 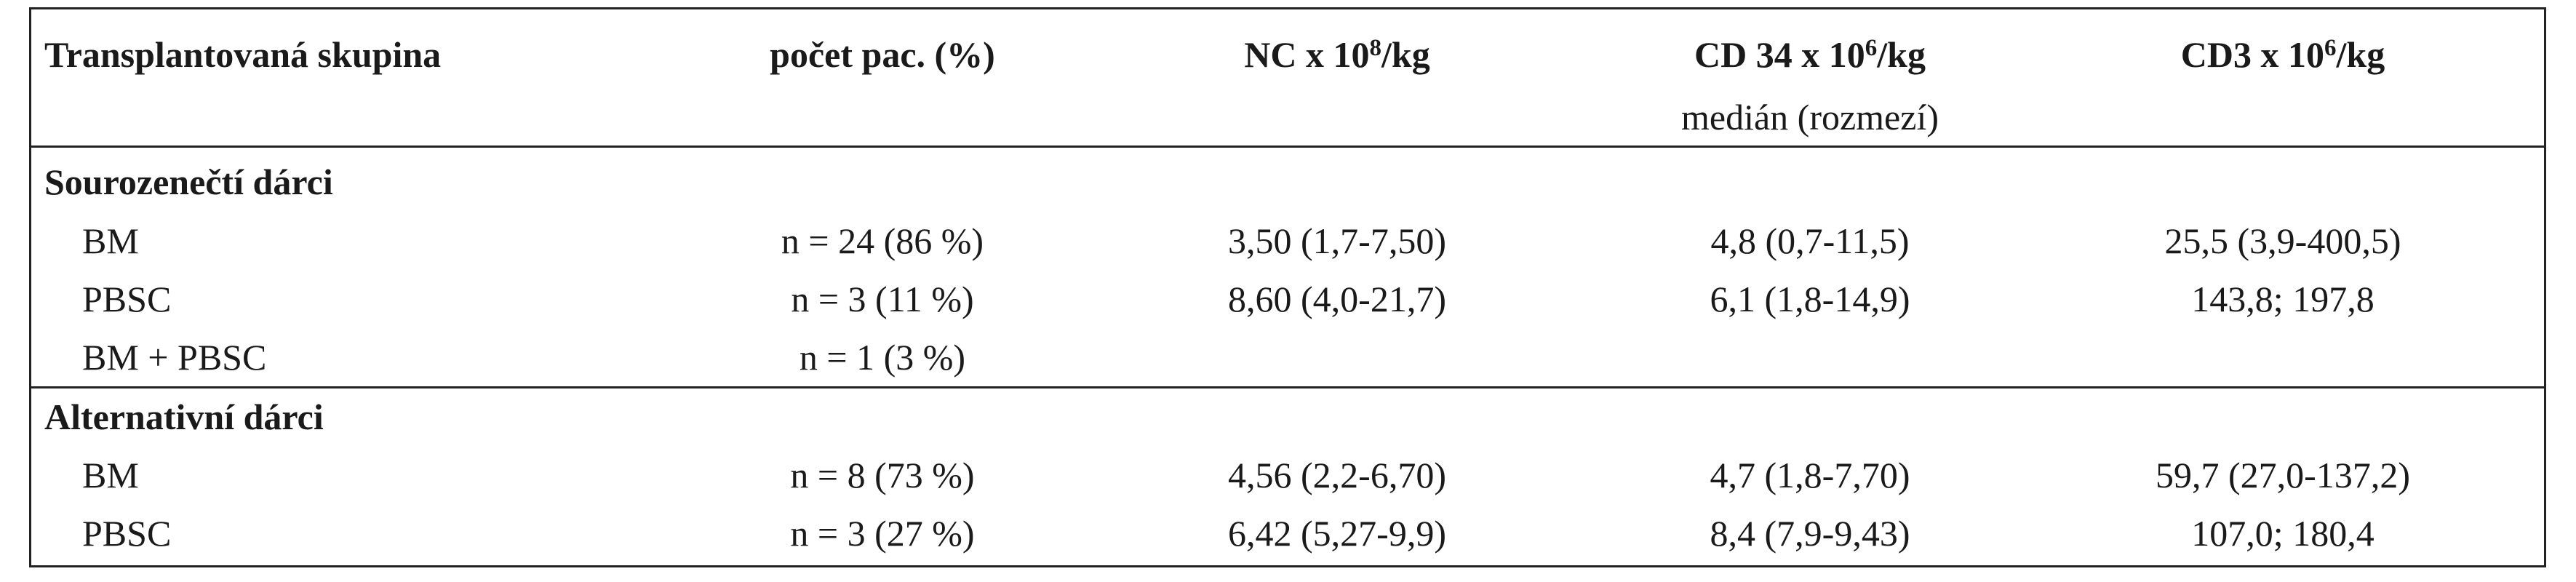 What do you see at coordinates (1337, 475) in the screenshot?
I see `row-nc: 4,56 (2,2-6,70)` at bounding box center [1337, 475].